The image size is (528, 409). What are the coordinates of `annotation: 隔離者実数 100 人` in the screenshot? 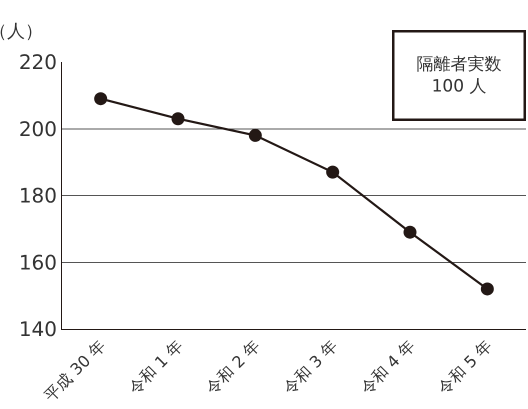 It's located at (459, 75).